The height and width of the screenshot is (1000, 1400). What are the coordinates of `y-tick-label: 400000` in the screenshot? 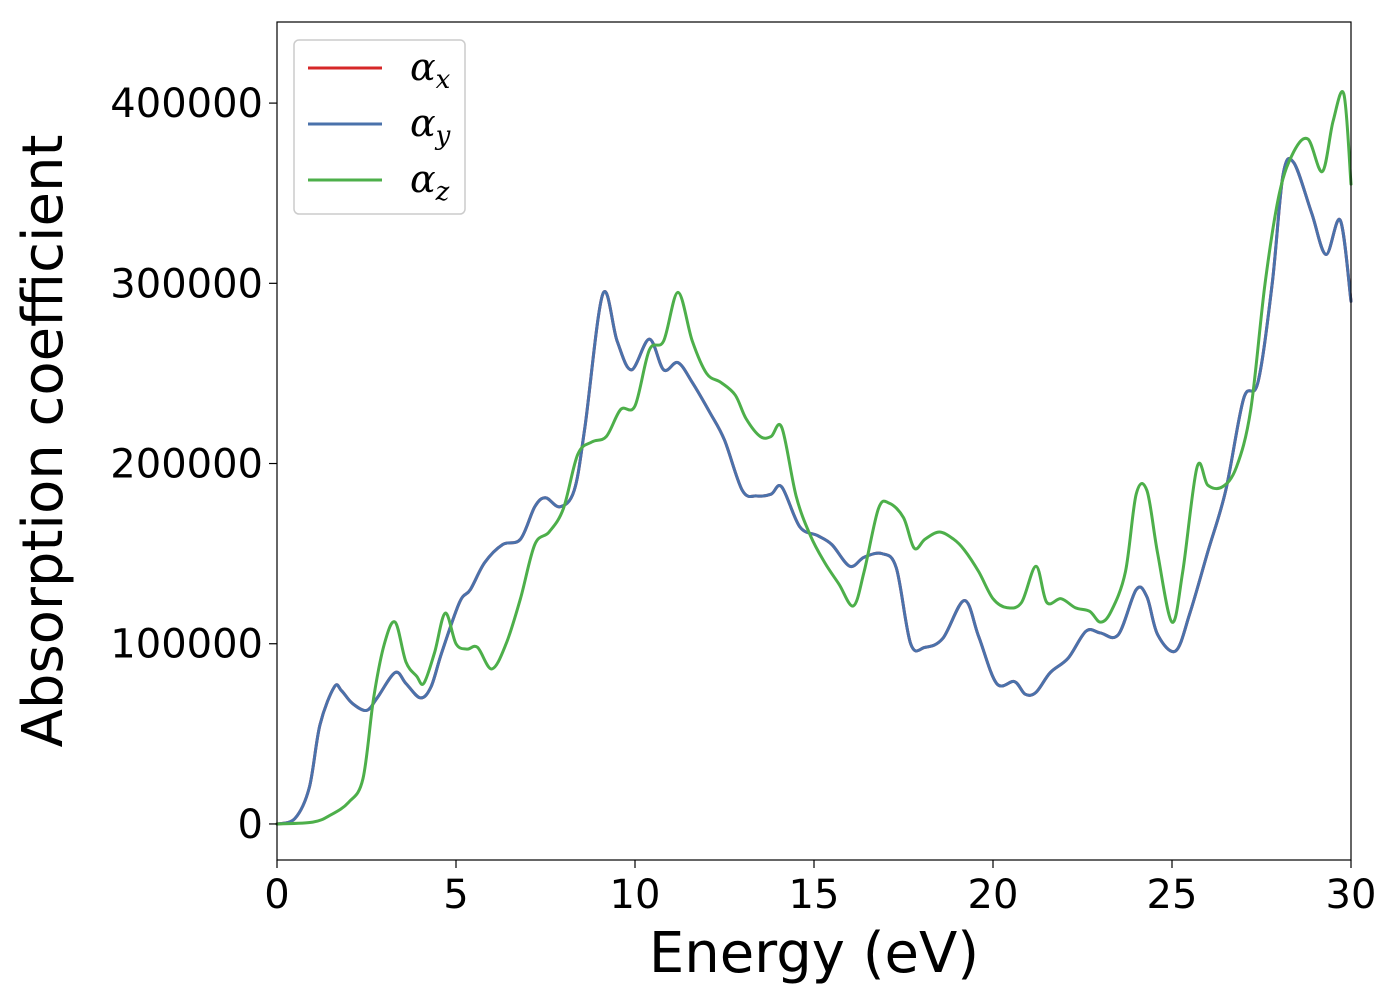 It's located at (186, 104).